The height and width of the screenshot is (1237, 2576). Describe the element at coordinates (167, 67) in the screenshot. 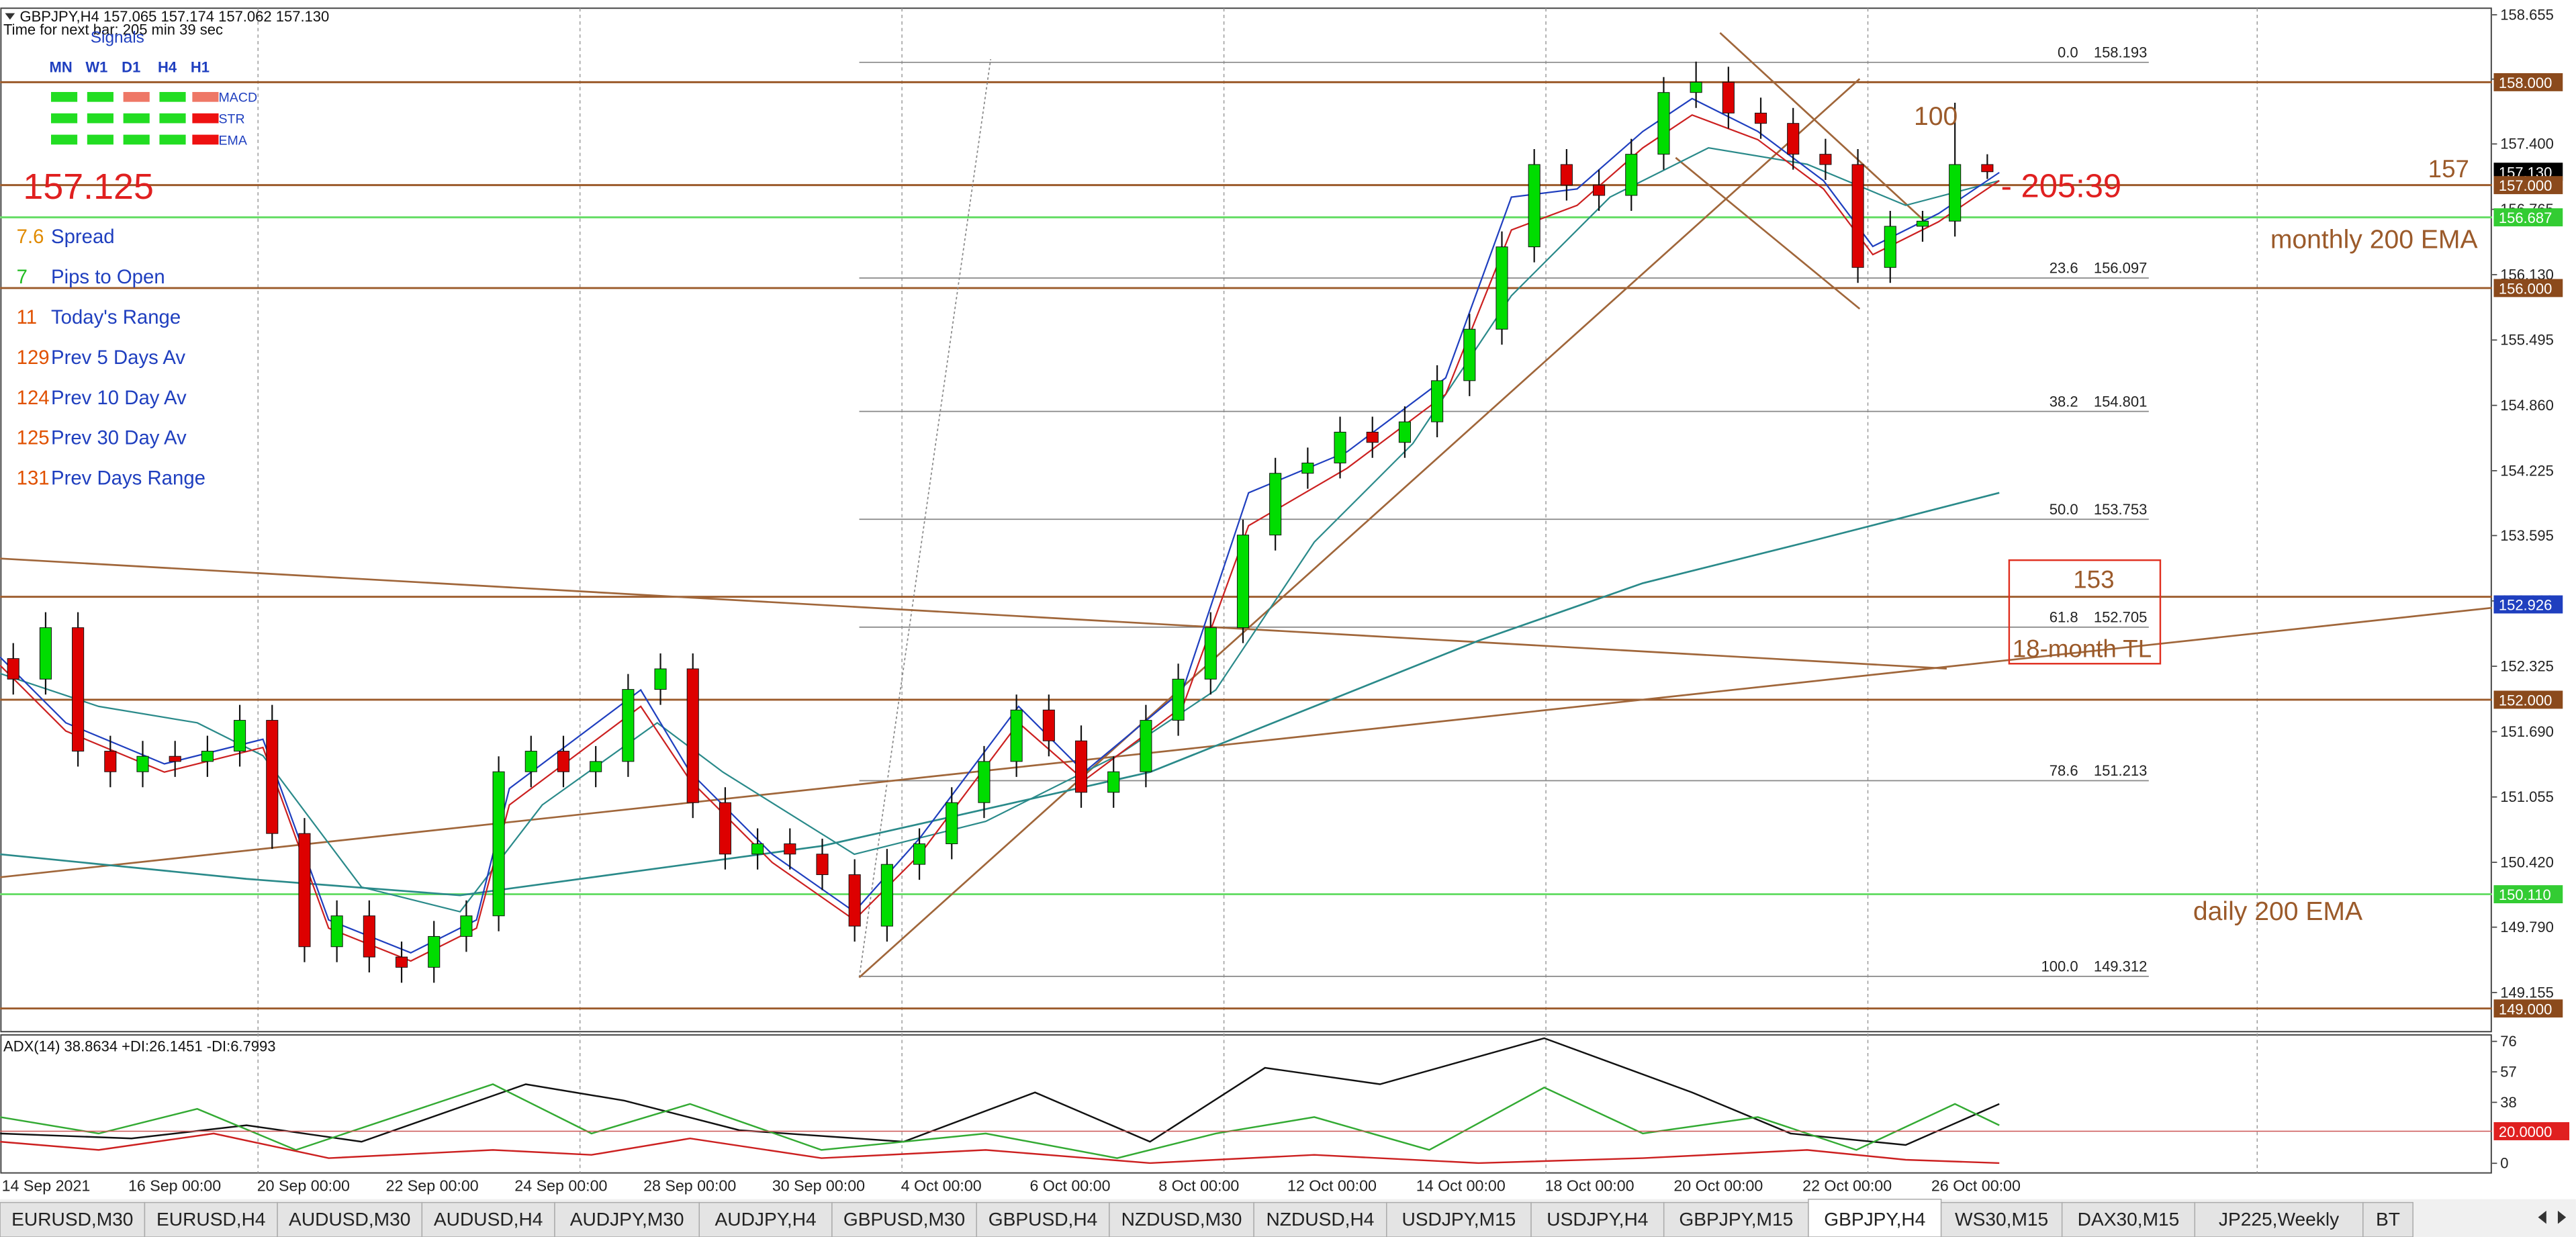

I see `timeframe-label: H4` at that location.